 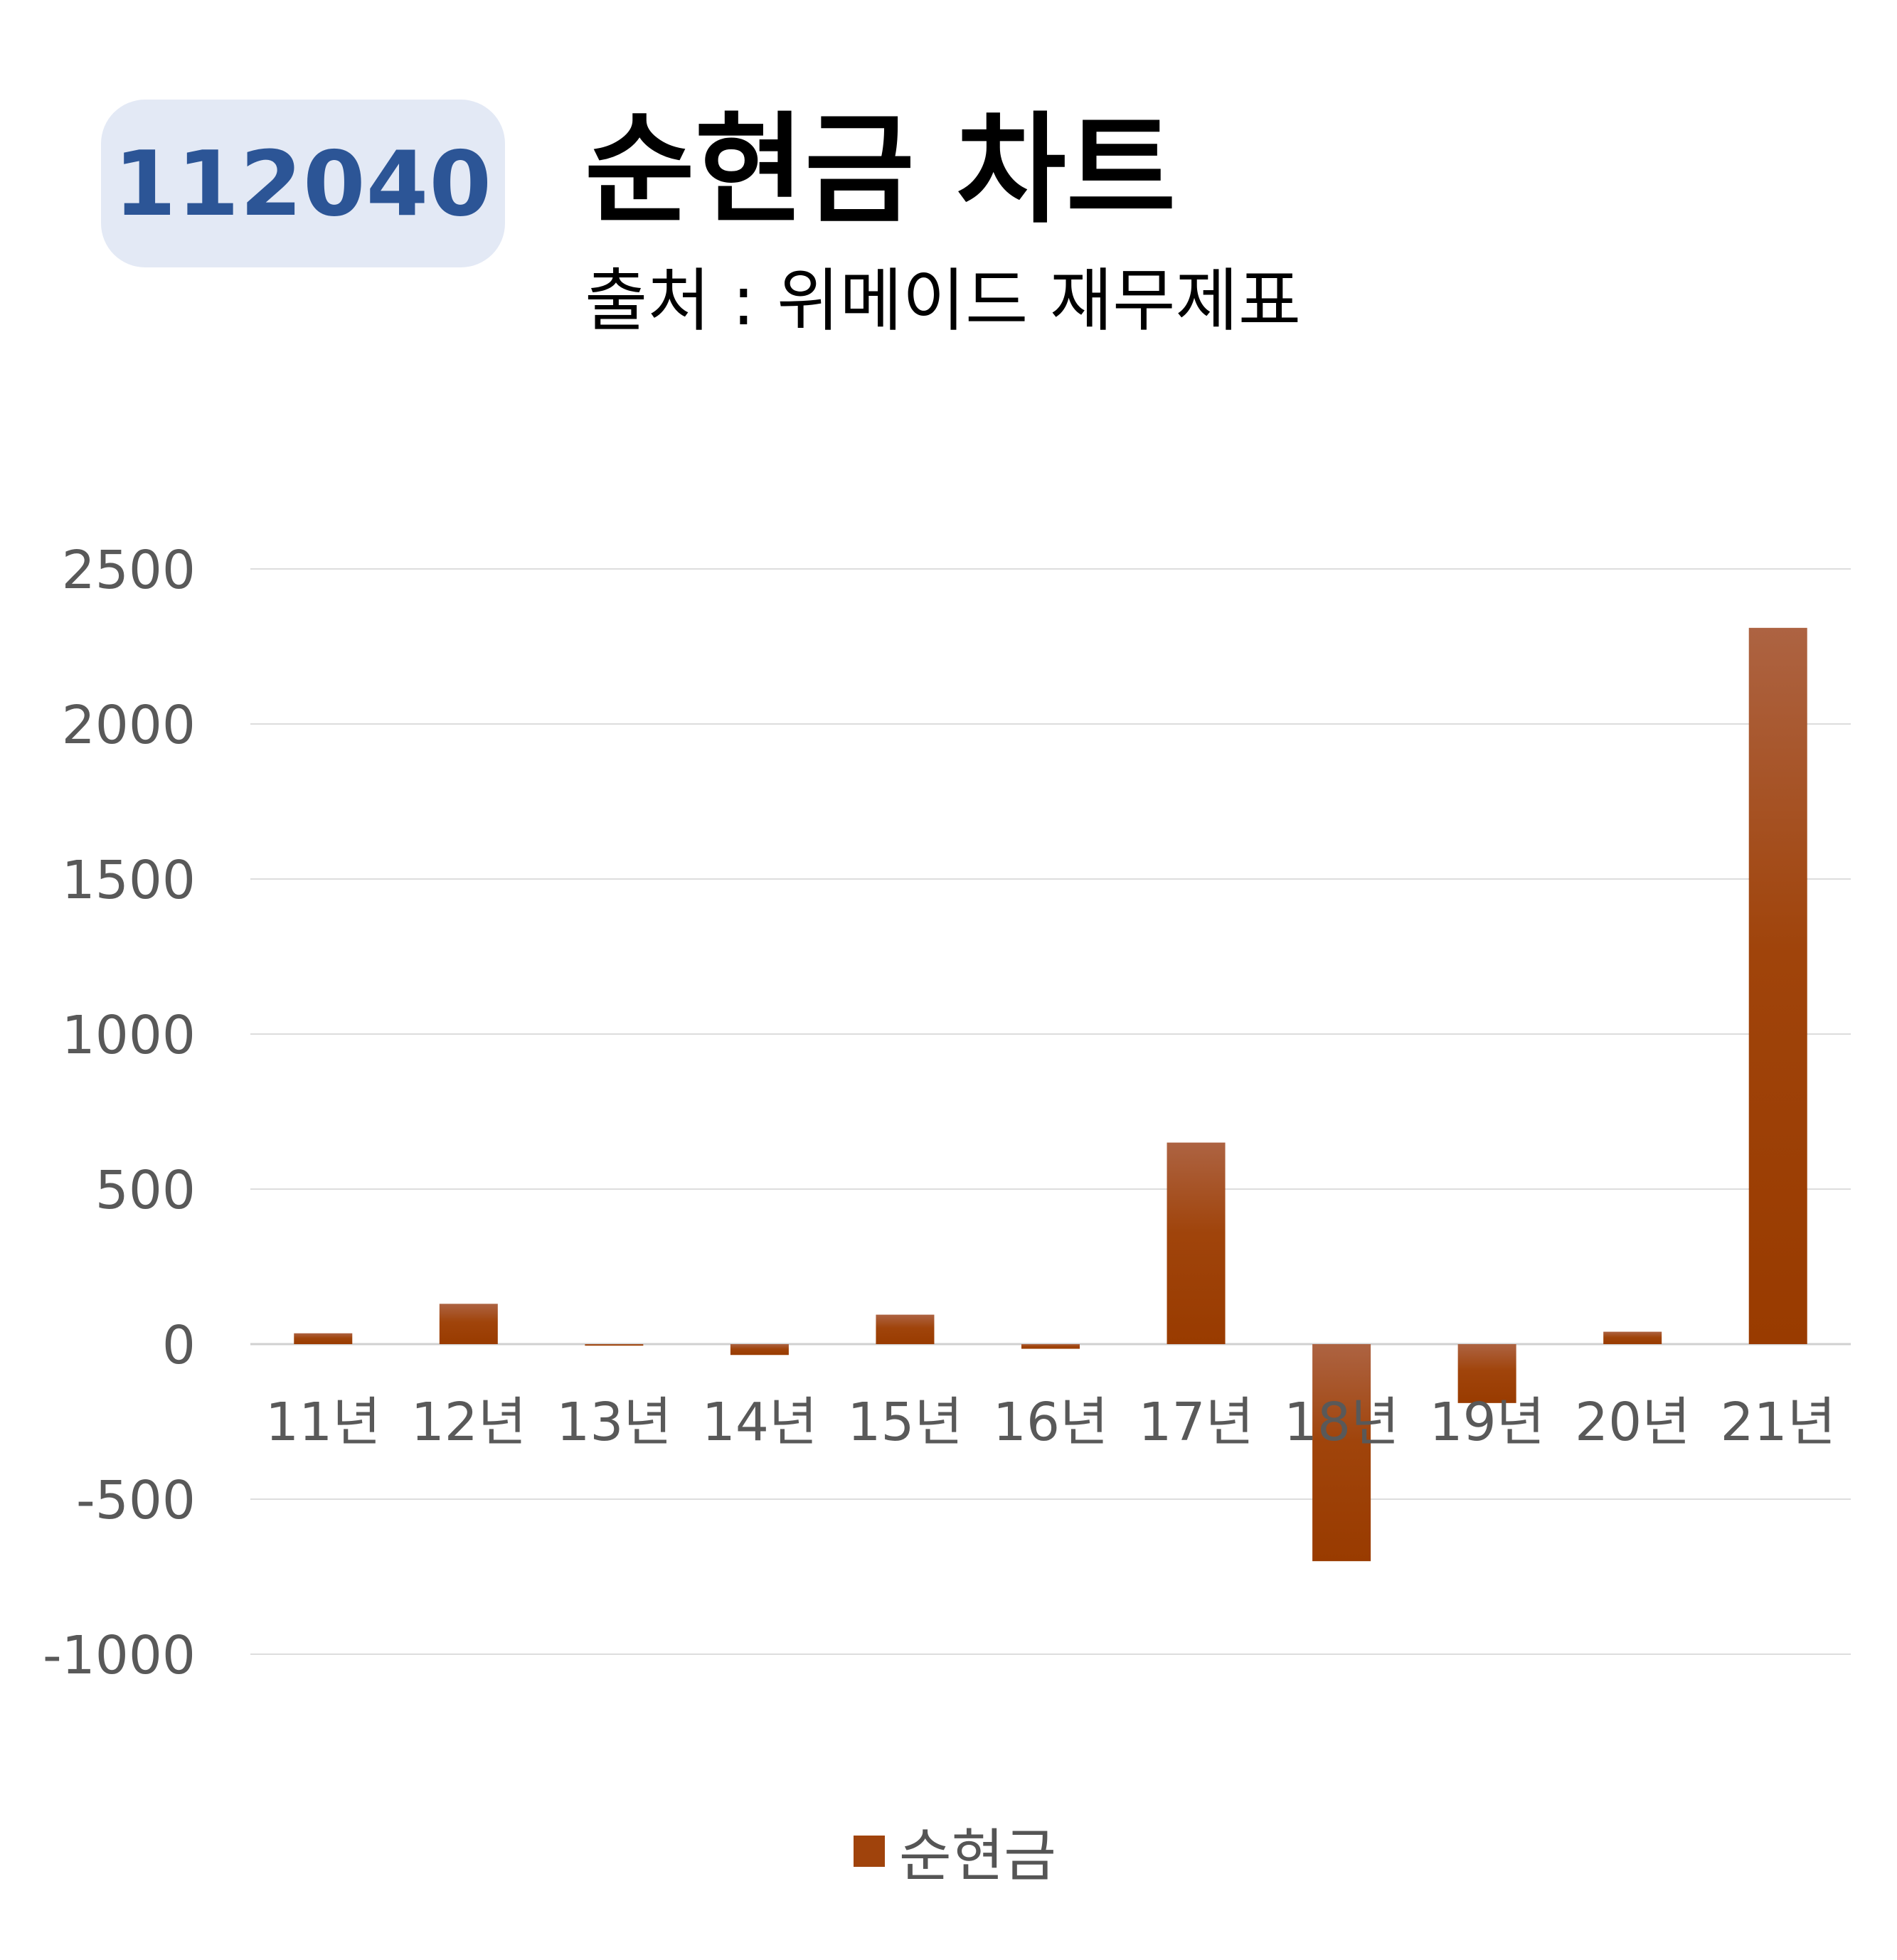 I want to click on x-tick-label: 14년, so click(x=760, y=1422).